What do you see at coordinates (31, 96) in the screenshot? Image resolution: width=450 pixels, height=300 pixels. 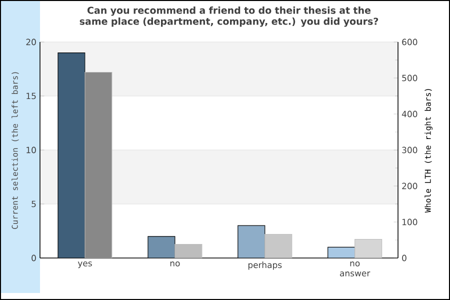 I see `y-tick-label: 15` at bounding box center [31, 96].